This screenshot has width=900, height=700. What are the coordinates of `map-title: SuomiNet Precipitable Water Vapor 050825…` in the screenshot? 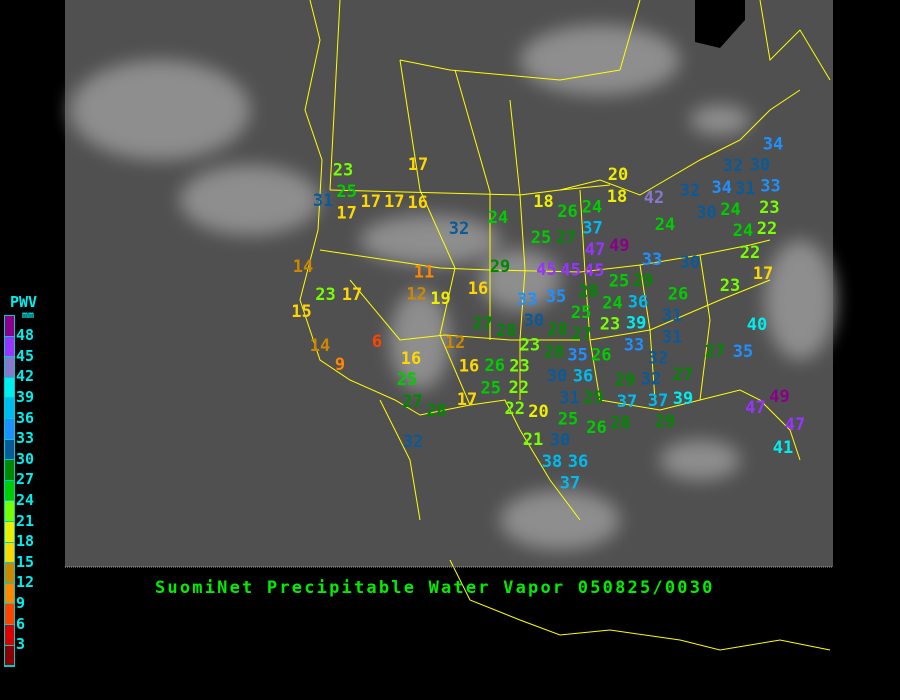 It's located at (435, 588).